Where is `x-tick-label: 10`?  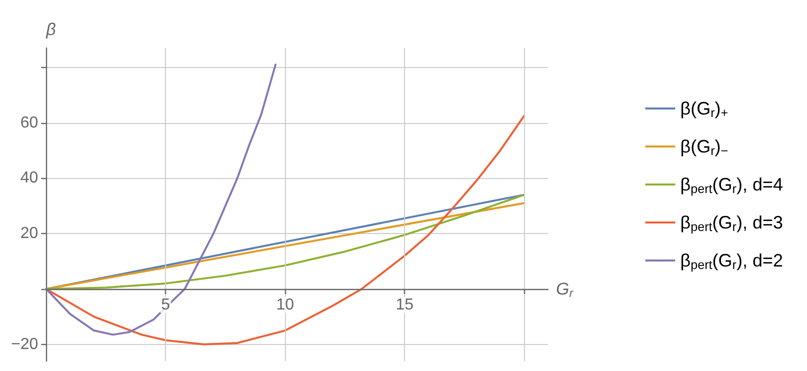 x-tick-label: 10 is located at coordinates (285, 305).